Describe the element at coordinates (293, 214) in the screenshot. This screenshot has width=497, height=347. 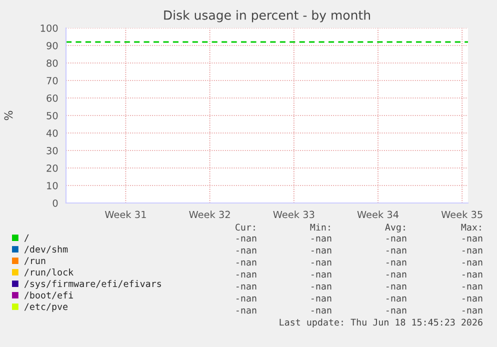
I see `x-tick-label: Week 33` at that location.